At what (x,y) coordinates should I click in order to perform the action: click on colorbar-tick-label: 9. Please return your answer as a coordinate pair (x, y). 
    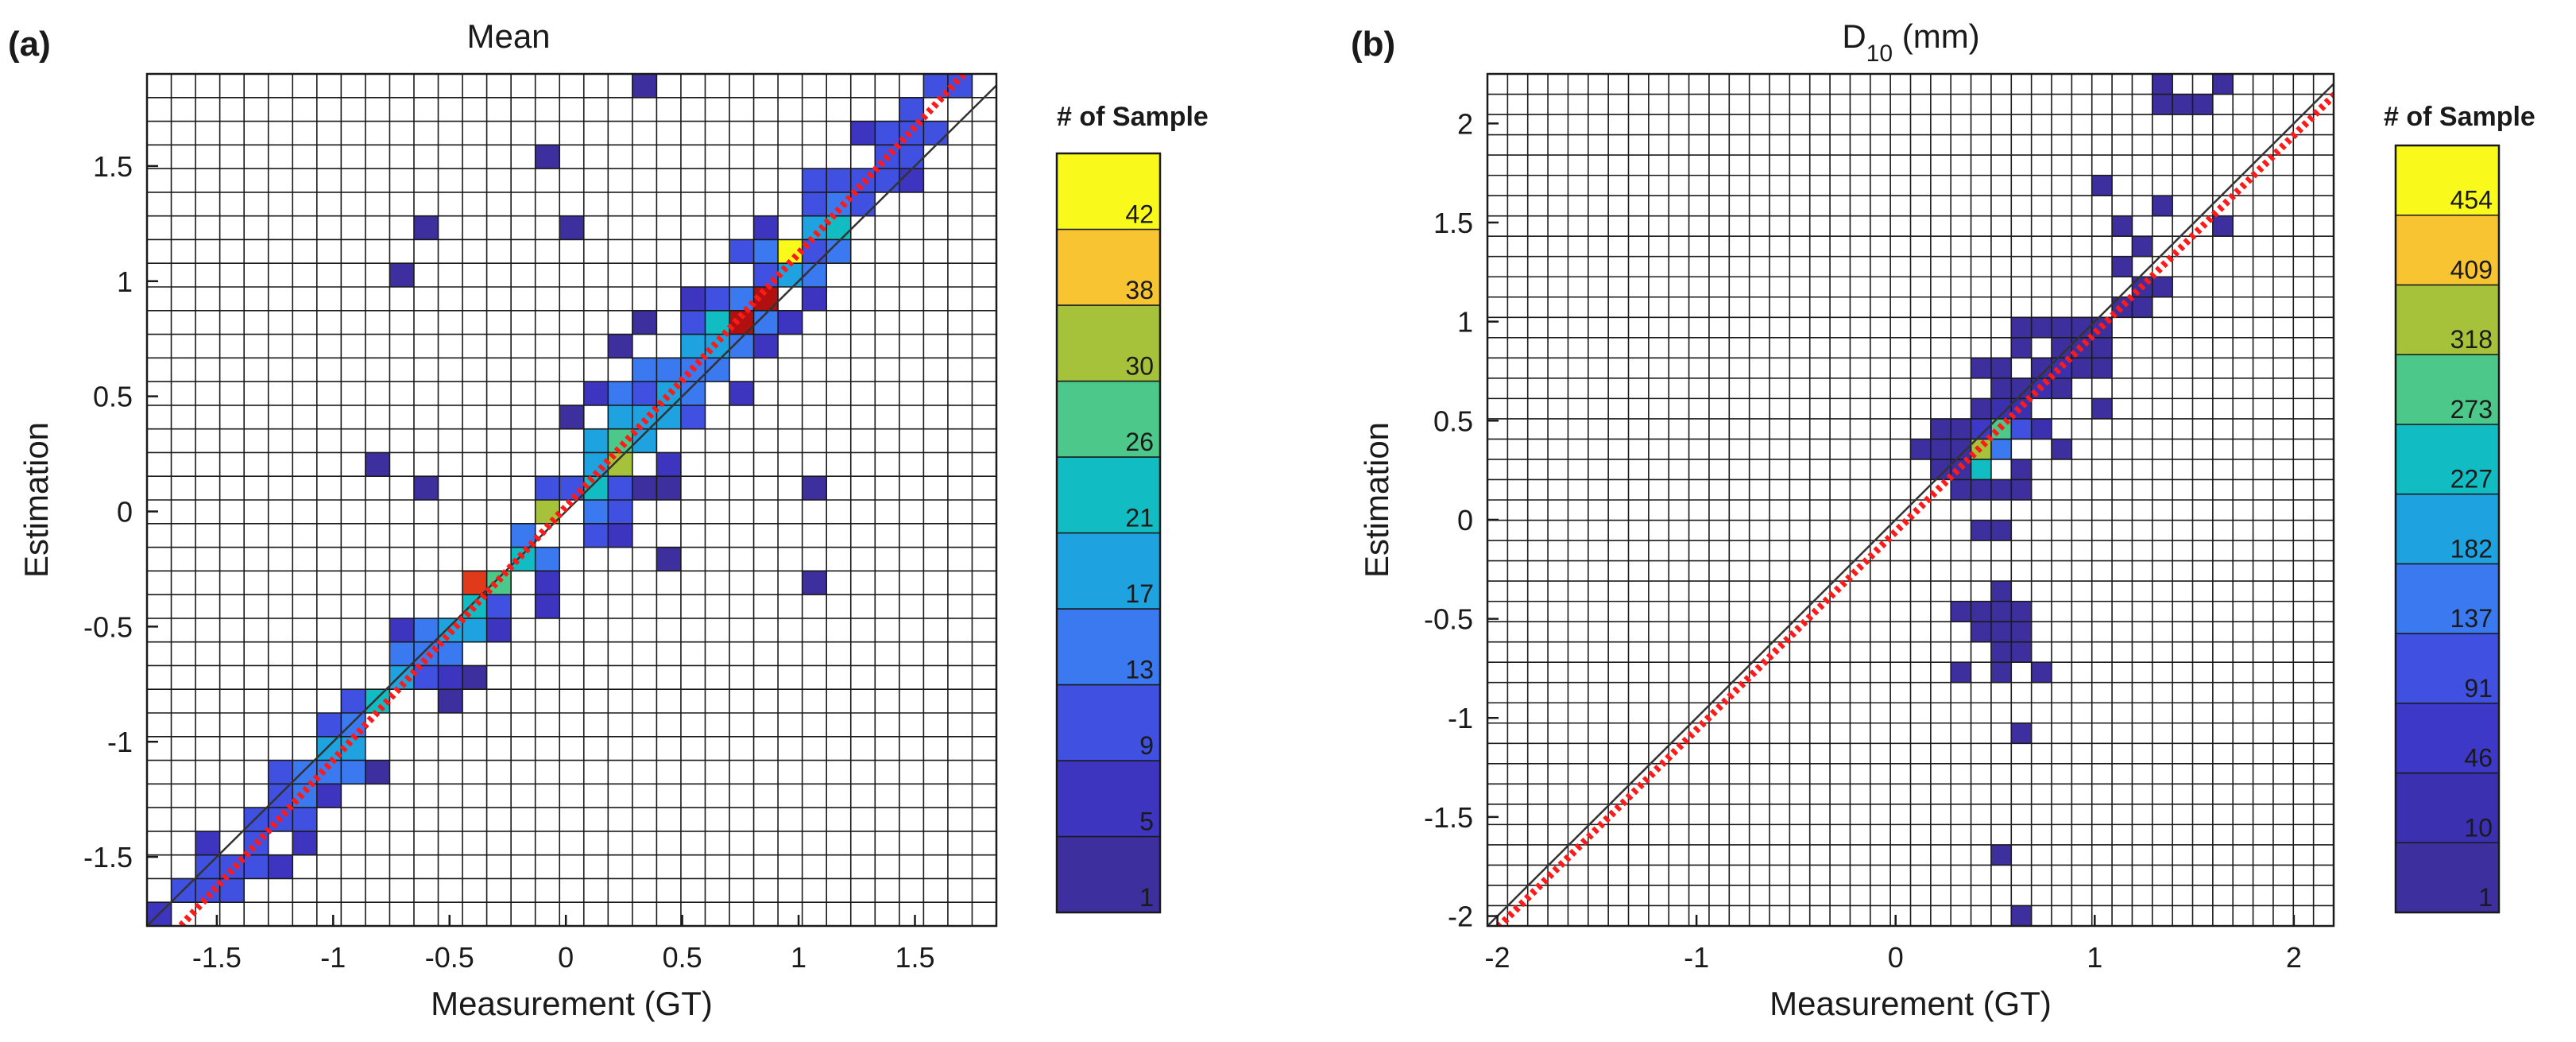
    Looking at the image, I should click on (1146, 745).